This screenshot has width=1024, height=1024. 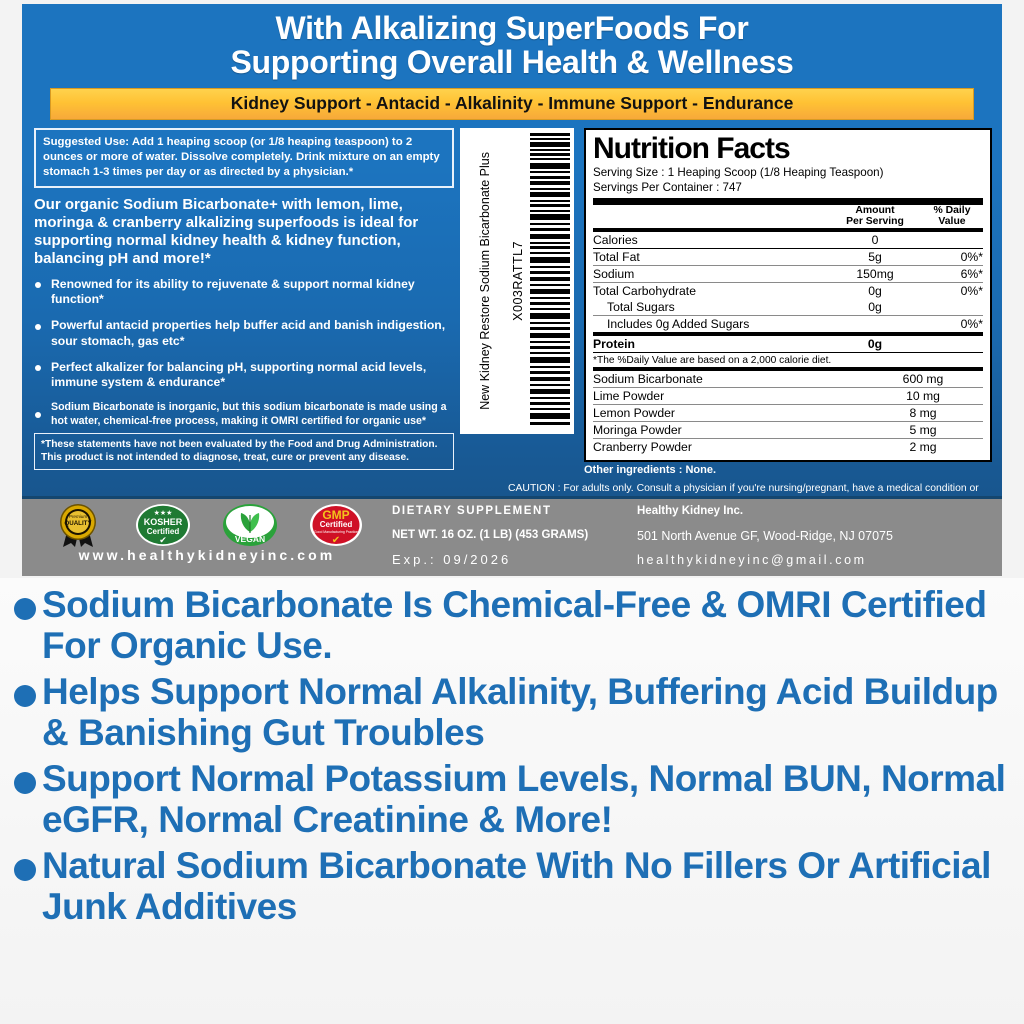 I want to click on header-dv: % Daily Value, so click(x=952, y=216).